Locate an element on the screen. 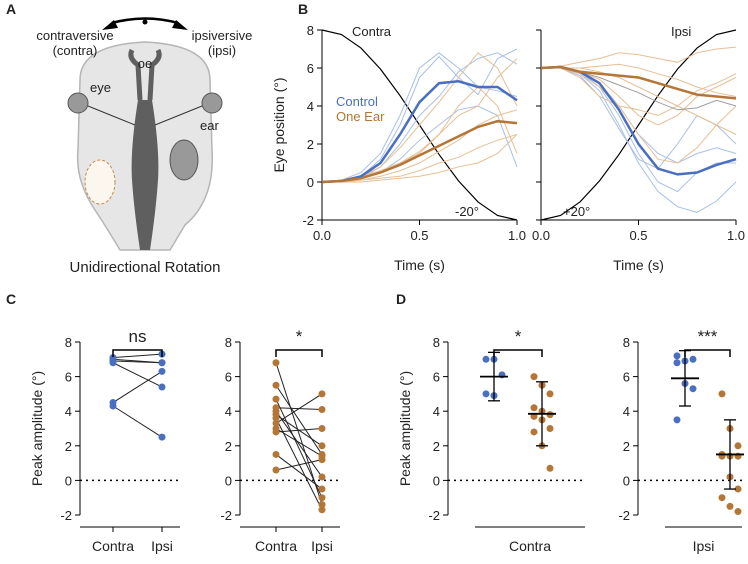 This screenshot has width=748, height=564. panel-label: A is located at coordinates (11, 9).